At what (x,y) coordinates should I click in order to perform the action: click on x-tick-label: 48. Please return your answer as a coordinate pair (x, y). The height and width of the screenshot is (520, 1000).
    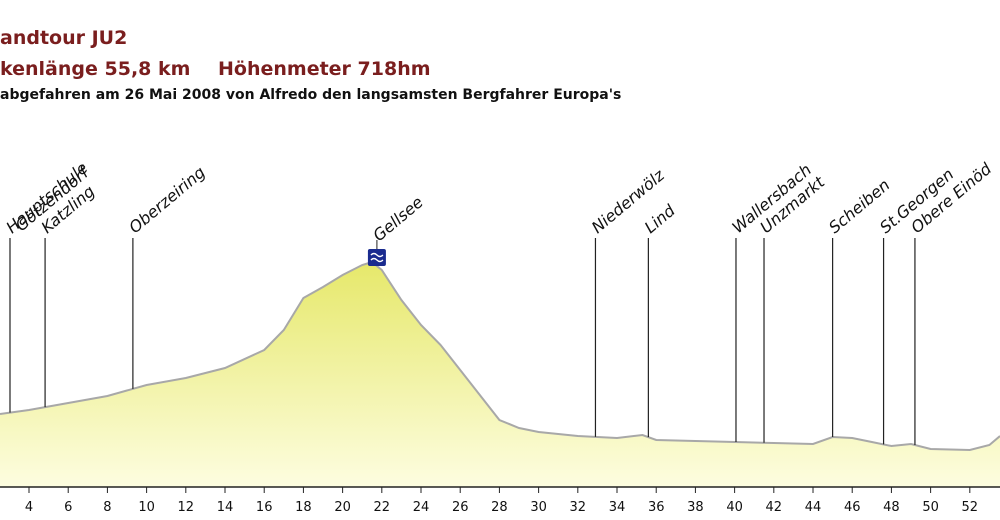
    Looking at the image, I should click on (891, 507).